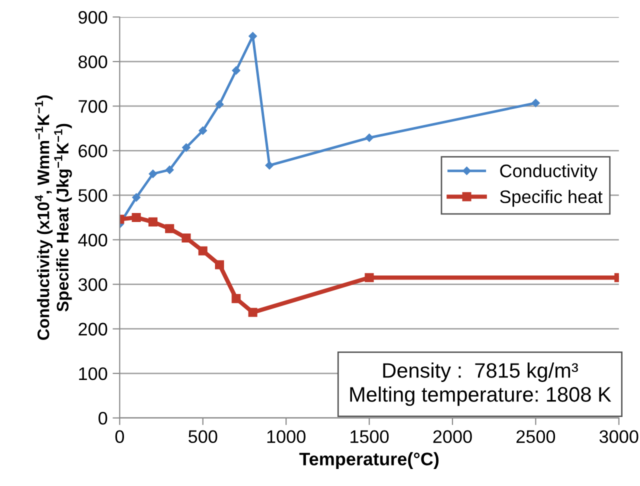 The width and height of the screenshot is (640, 486). What do you see at coordinates (369, 460) in the screenshot?
I see `x-axis-title: Temperature(°C)` at bounding box center [369, 460].